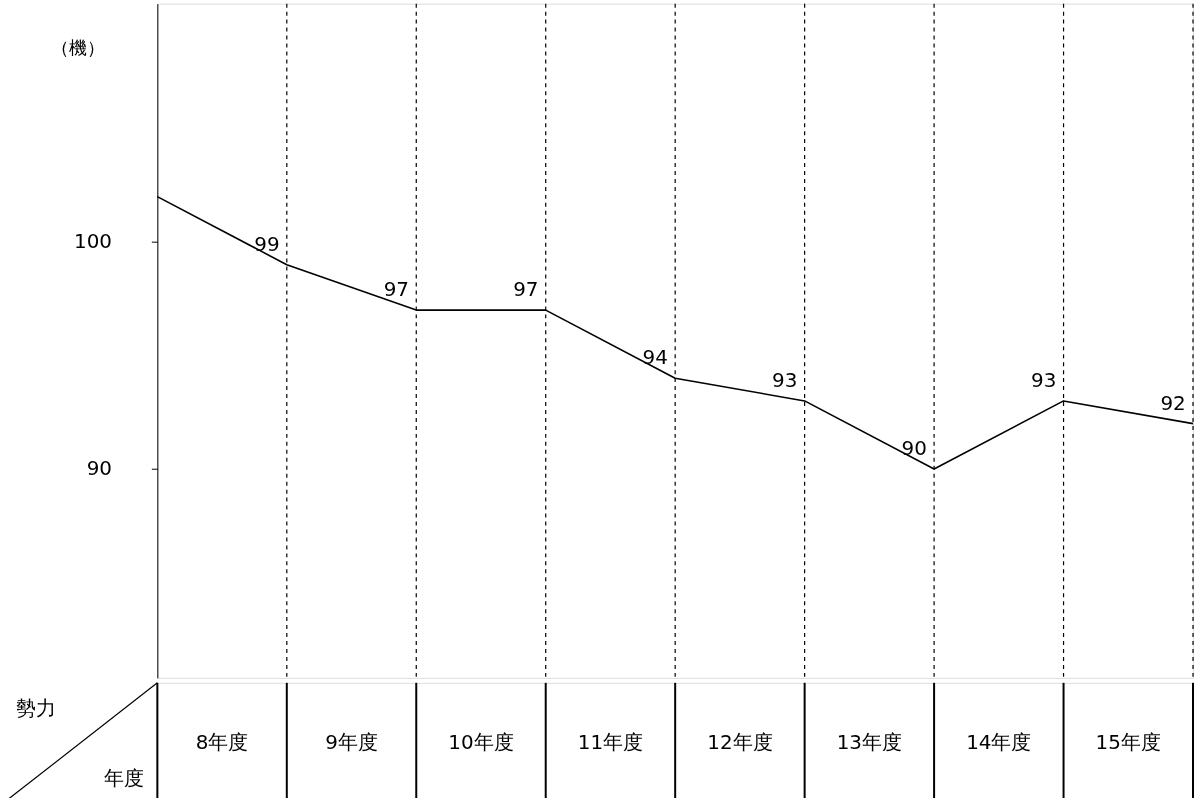 The image size is (1195, 798). What do you see at coordinates (1173, 403) in the screenshot?
I see `data-label: 92` at bounding box center [1173, 403].